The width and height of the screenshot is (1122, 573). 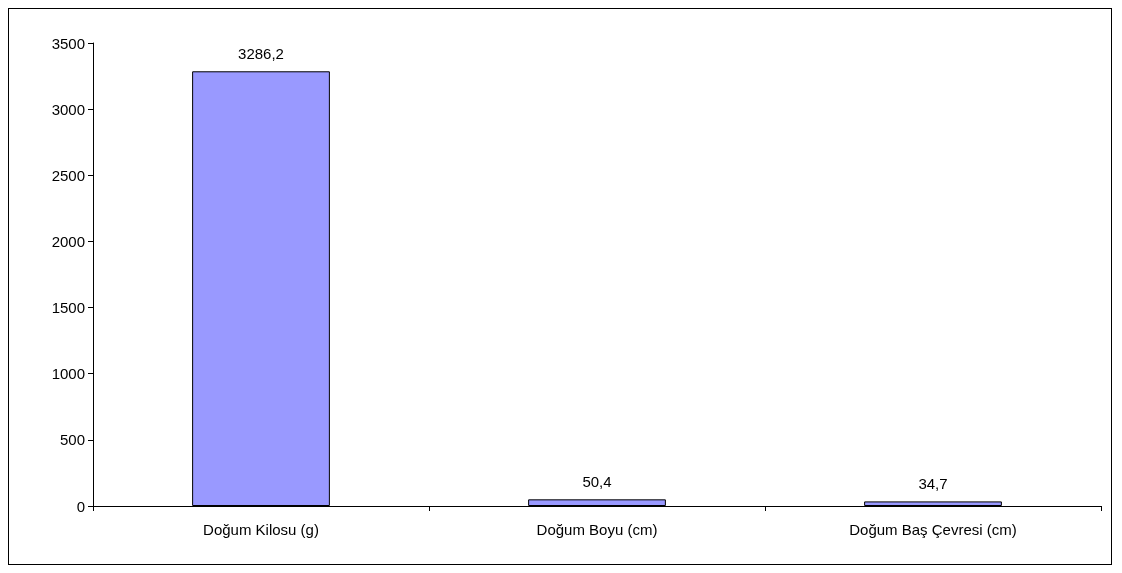 I want to click on y-tick-label: 2500, so click(x=68, y=175).